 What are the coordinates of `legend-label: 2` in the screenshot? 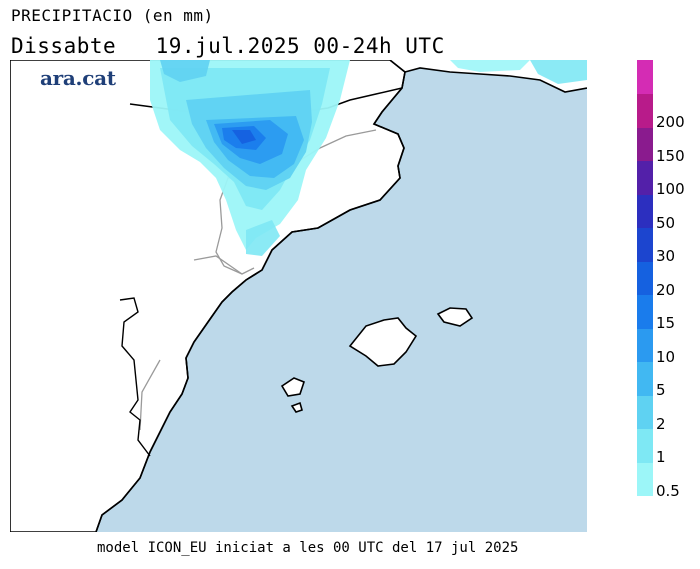 It's located at (661, 423).